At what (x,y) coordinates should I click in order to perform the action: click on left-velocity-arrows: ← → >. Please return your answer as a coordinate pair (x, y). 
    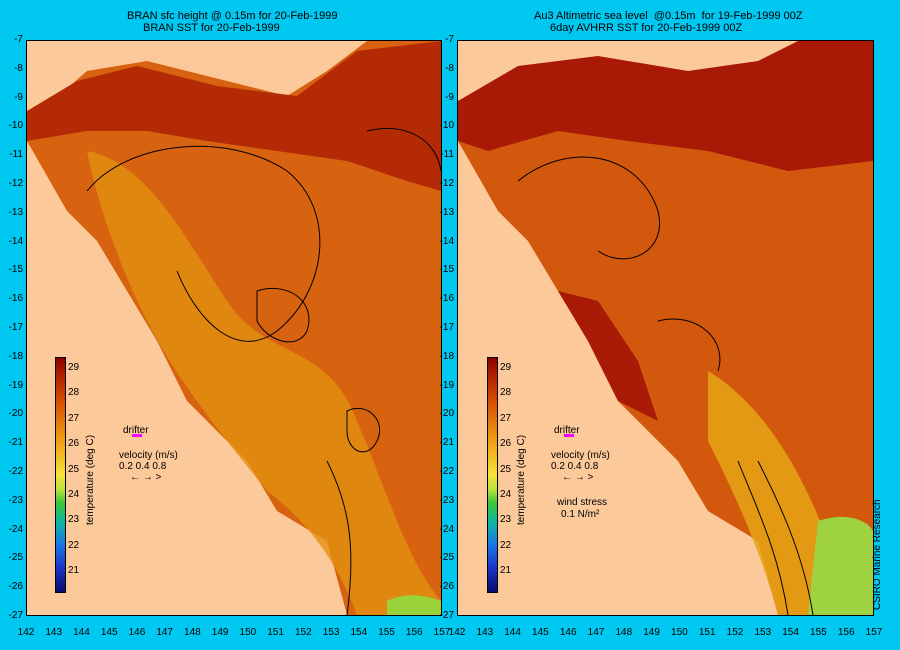
    Looking at the image, I should click on (146, 477).